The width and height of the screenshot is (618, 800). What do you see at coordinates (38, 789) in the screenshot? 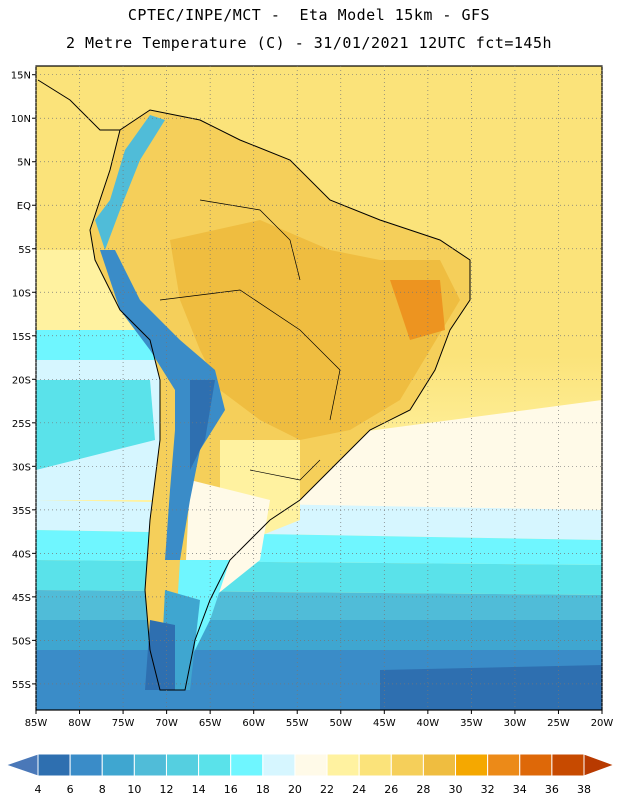
I see `colorbar-label: 4` at bounding box center [38, 789].